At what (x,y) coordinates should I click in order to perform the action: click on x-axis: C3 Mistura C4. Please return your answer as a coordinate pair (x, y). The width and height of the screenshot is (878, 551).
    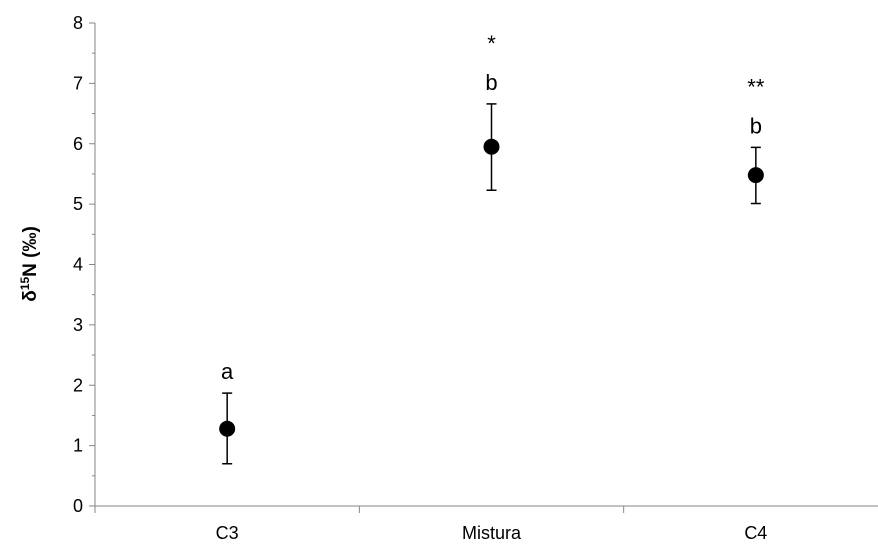
    Looking at the image, I should click on (486, 524).